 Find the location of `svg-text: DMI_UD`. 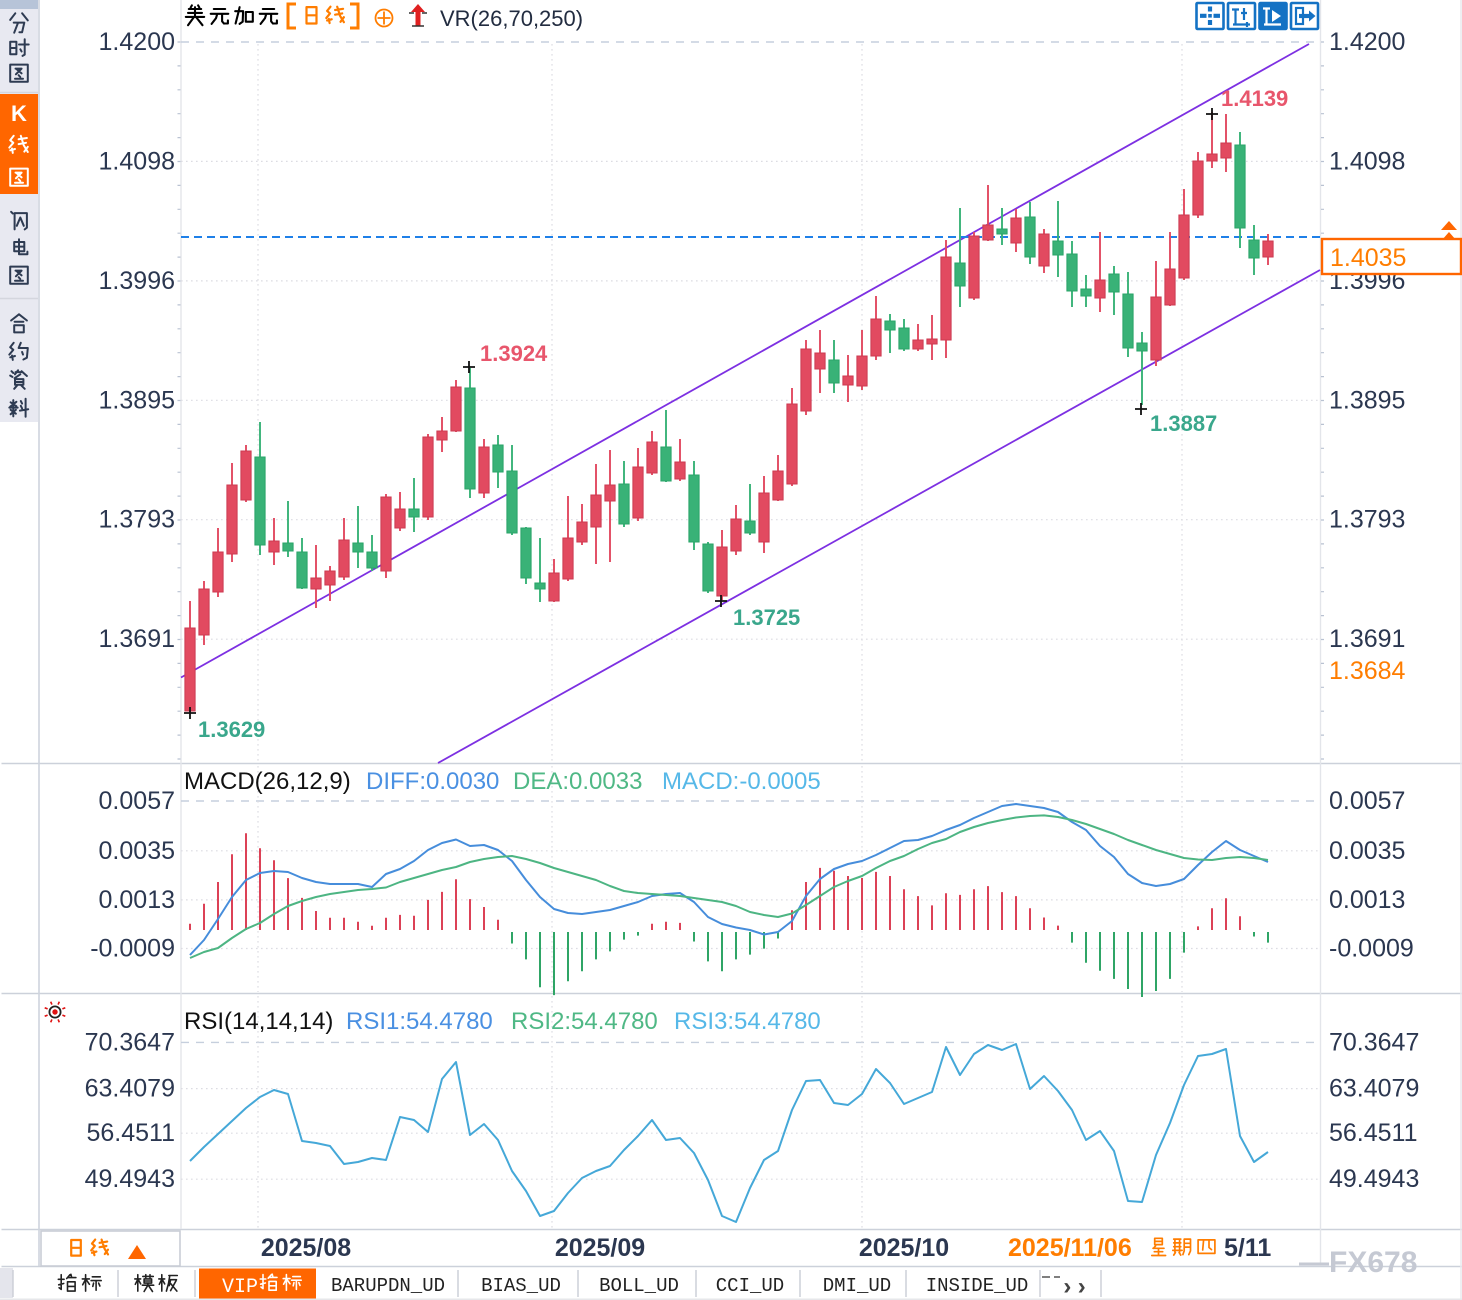

svg-text: DMI_UD is located at coordinates (857, 1286).